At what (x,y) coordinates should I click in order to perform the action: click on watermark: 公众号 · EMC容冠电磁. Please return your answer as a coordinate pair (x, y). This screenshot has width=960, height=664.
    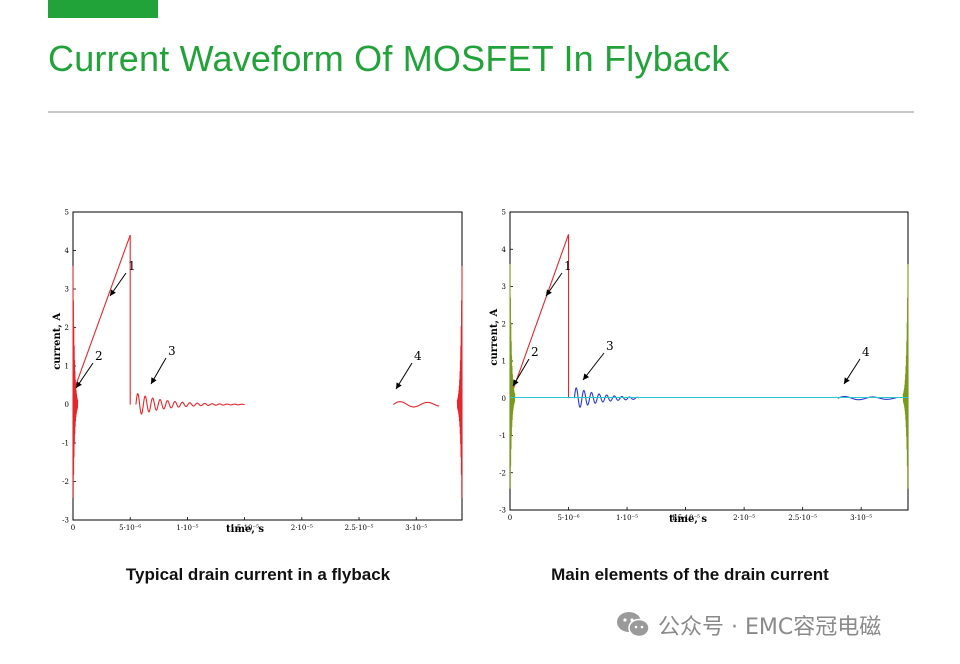
    Looking at the image, I should click on (748, 625).